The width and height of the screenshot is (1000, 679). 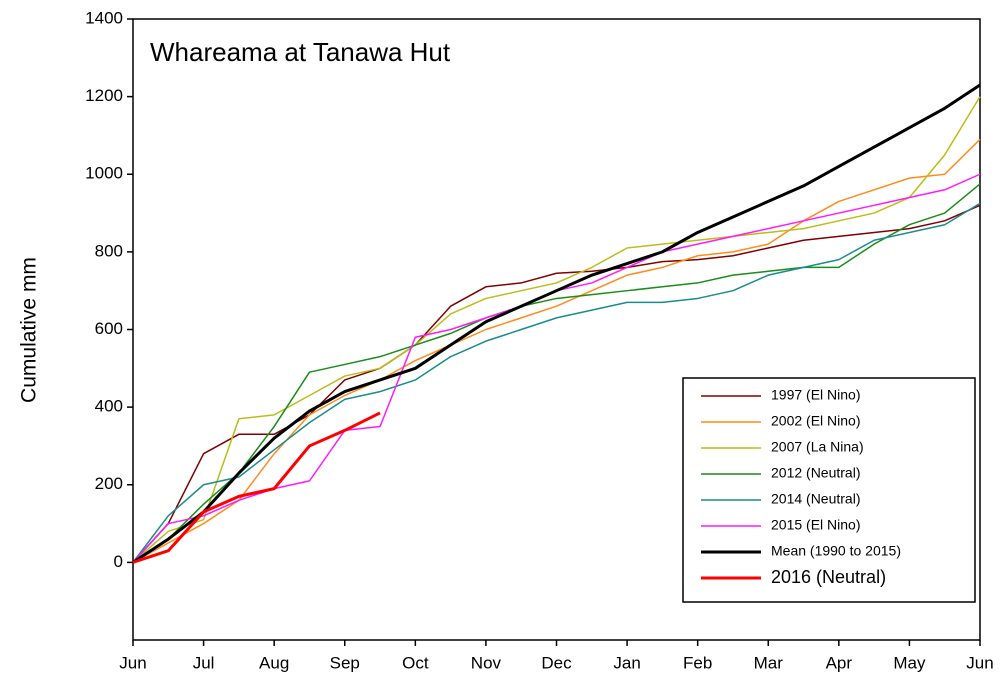 What do you see at coordinates (104, 17) in the screenshot?
I see `y-tick-label: 1400` at bounding box center [104, 17].